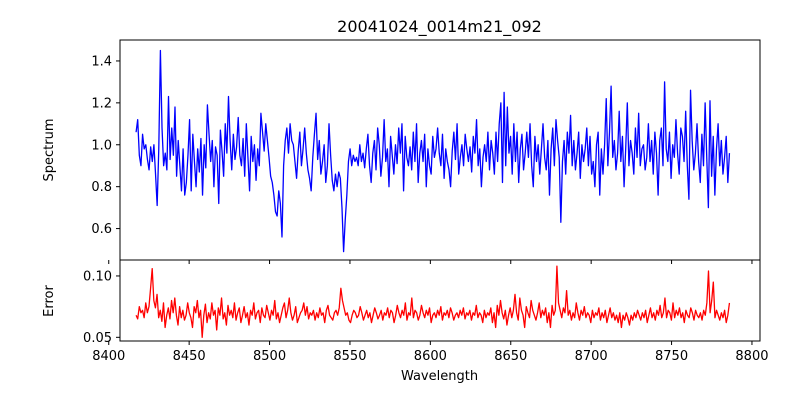  I want to click on spectrum-y-tick-label: 1.2, so click(101, 103).